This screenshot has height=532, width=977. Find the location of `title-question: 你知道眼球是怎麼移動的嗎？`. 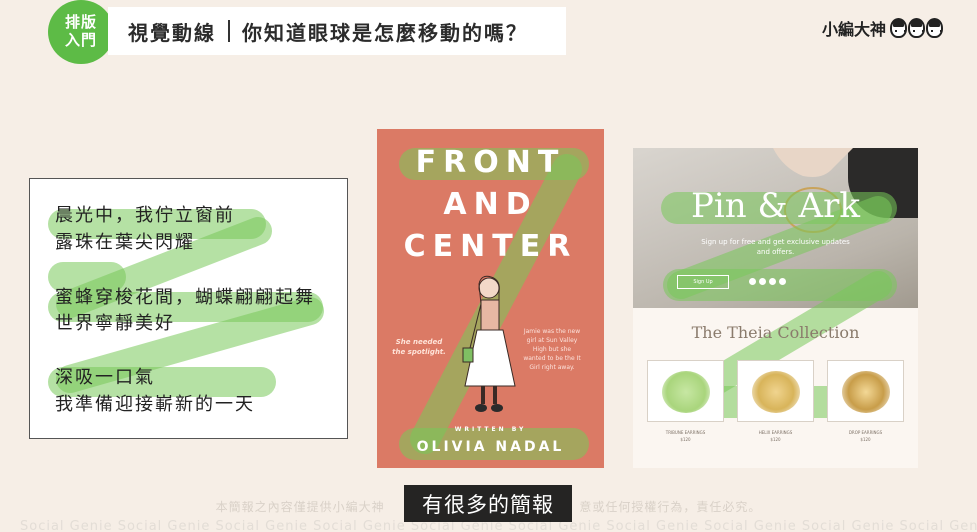

title-question: 你知道眼球是怎麼移動的嗎？ is located at coordinates (385, 32).